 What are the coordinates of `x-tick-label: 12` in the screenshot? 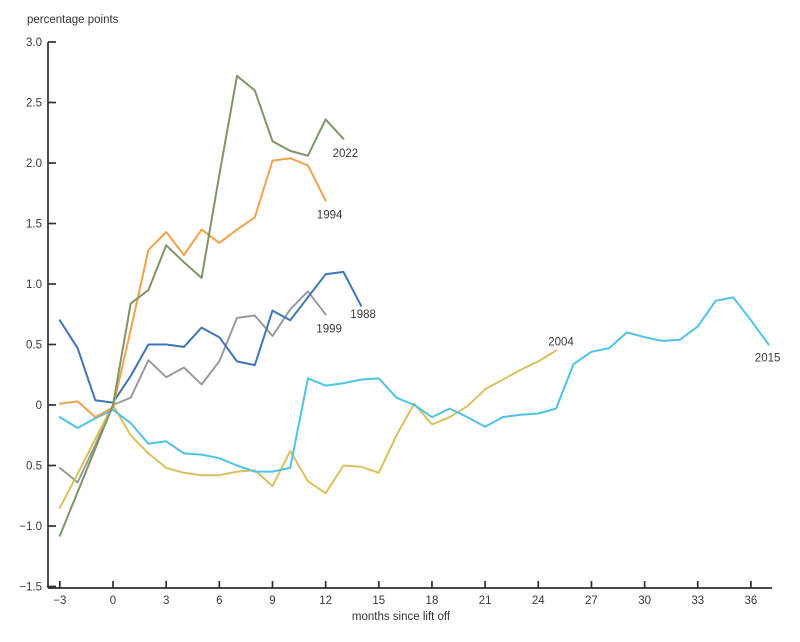 It's located at (325, 601).